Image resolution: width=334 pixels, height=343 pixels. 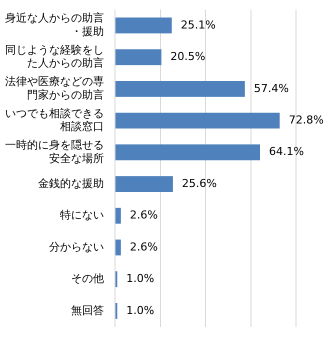 I want to click on y-tick-label: 一時的に身を隠せる安全な場所, so click(x=54, y=151).